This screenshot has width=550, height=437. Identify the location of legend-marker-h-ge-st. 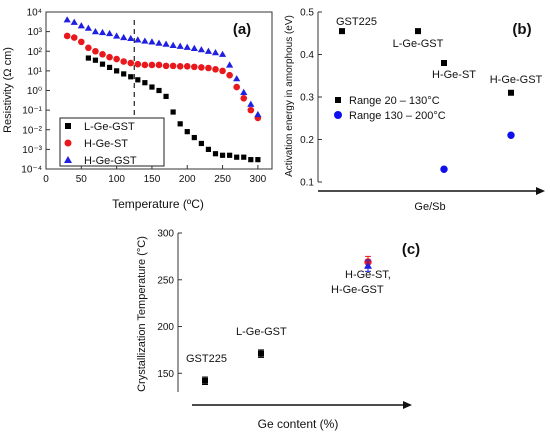
(68, 143).